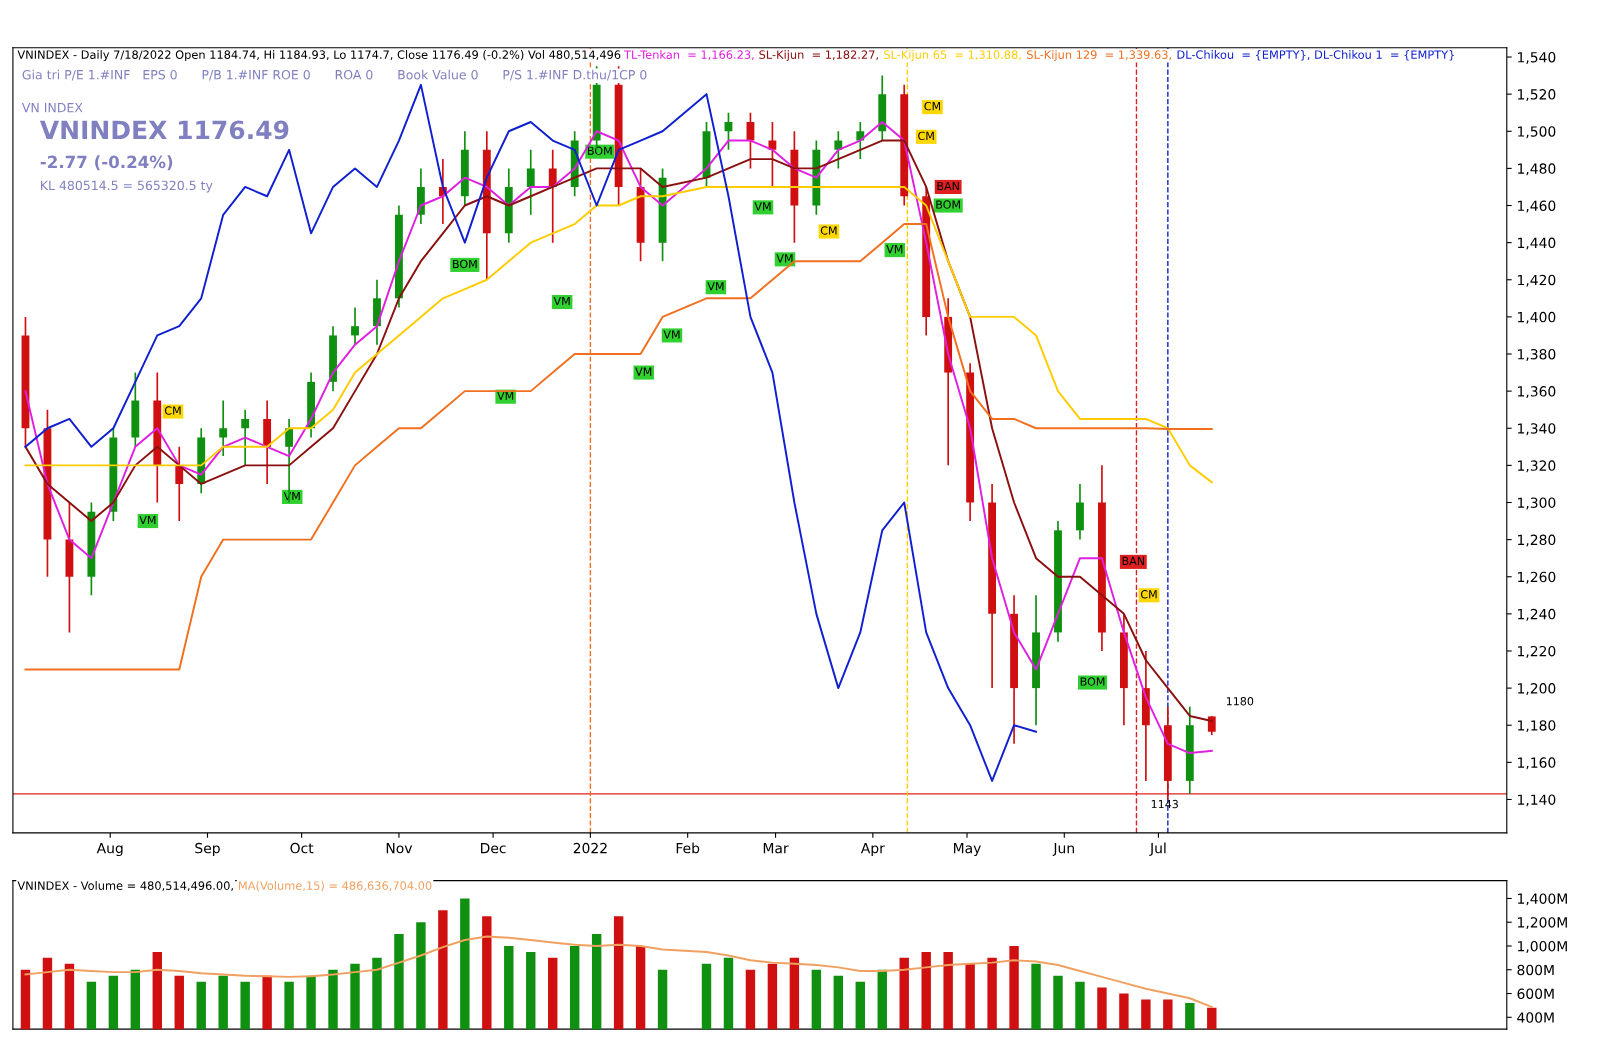  I want to click on y-tick-label: 1,420, so click(1537, 280).